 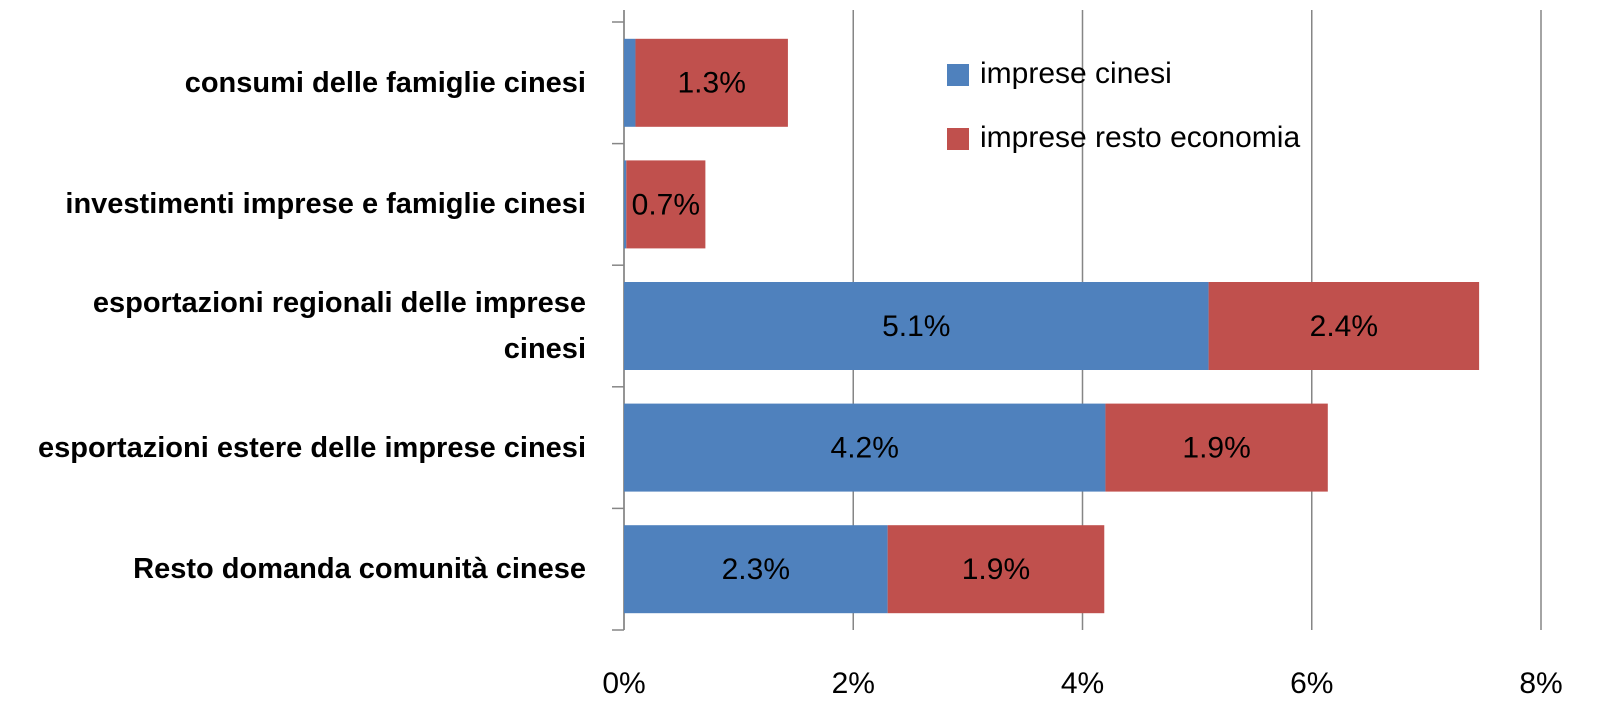 I want to click on data-label: 2.4%, so click(x=1344, y=326).